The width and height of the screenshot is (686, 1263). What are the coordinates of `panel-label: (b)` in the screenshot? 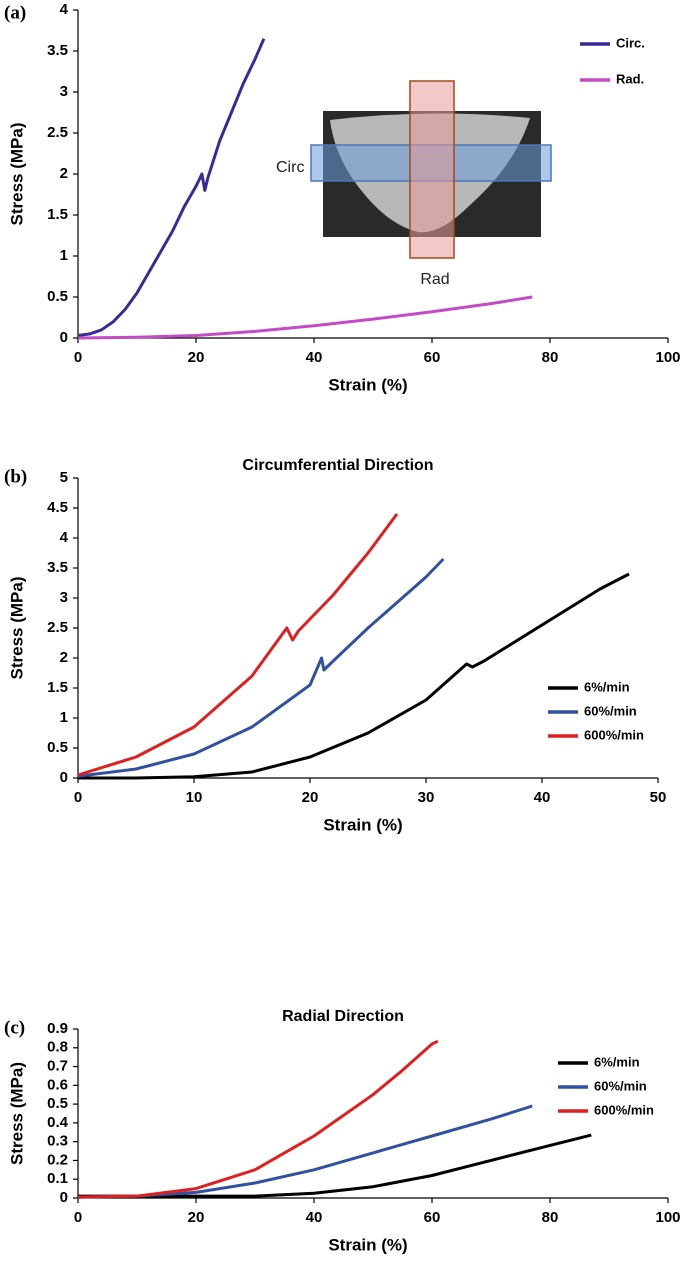 It's located at (15, 476).